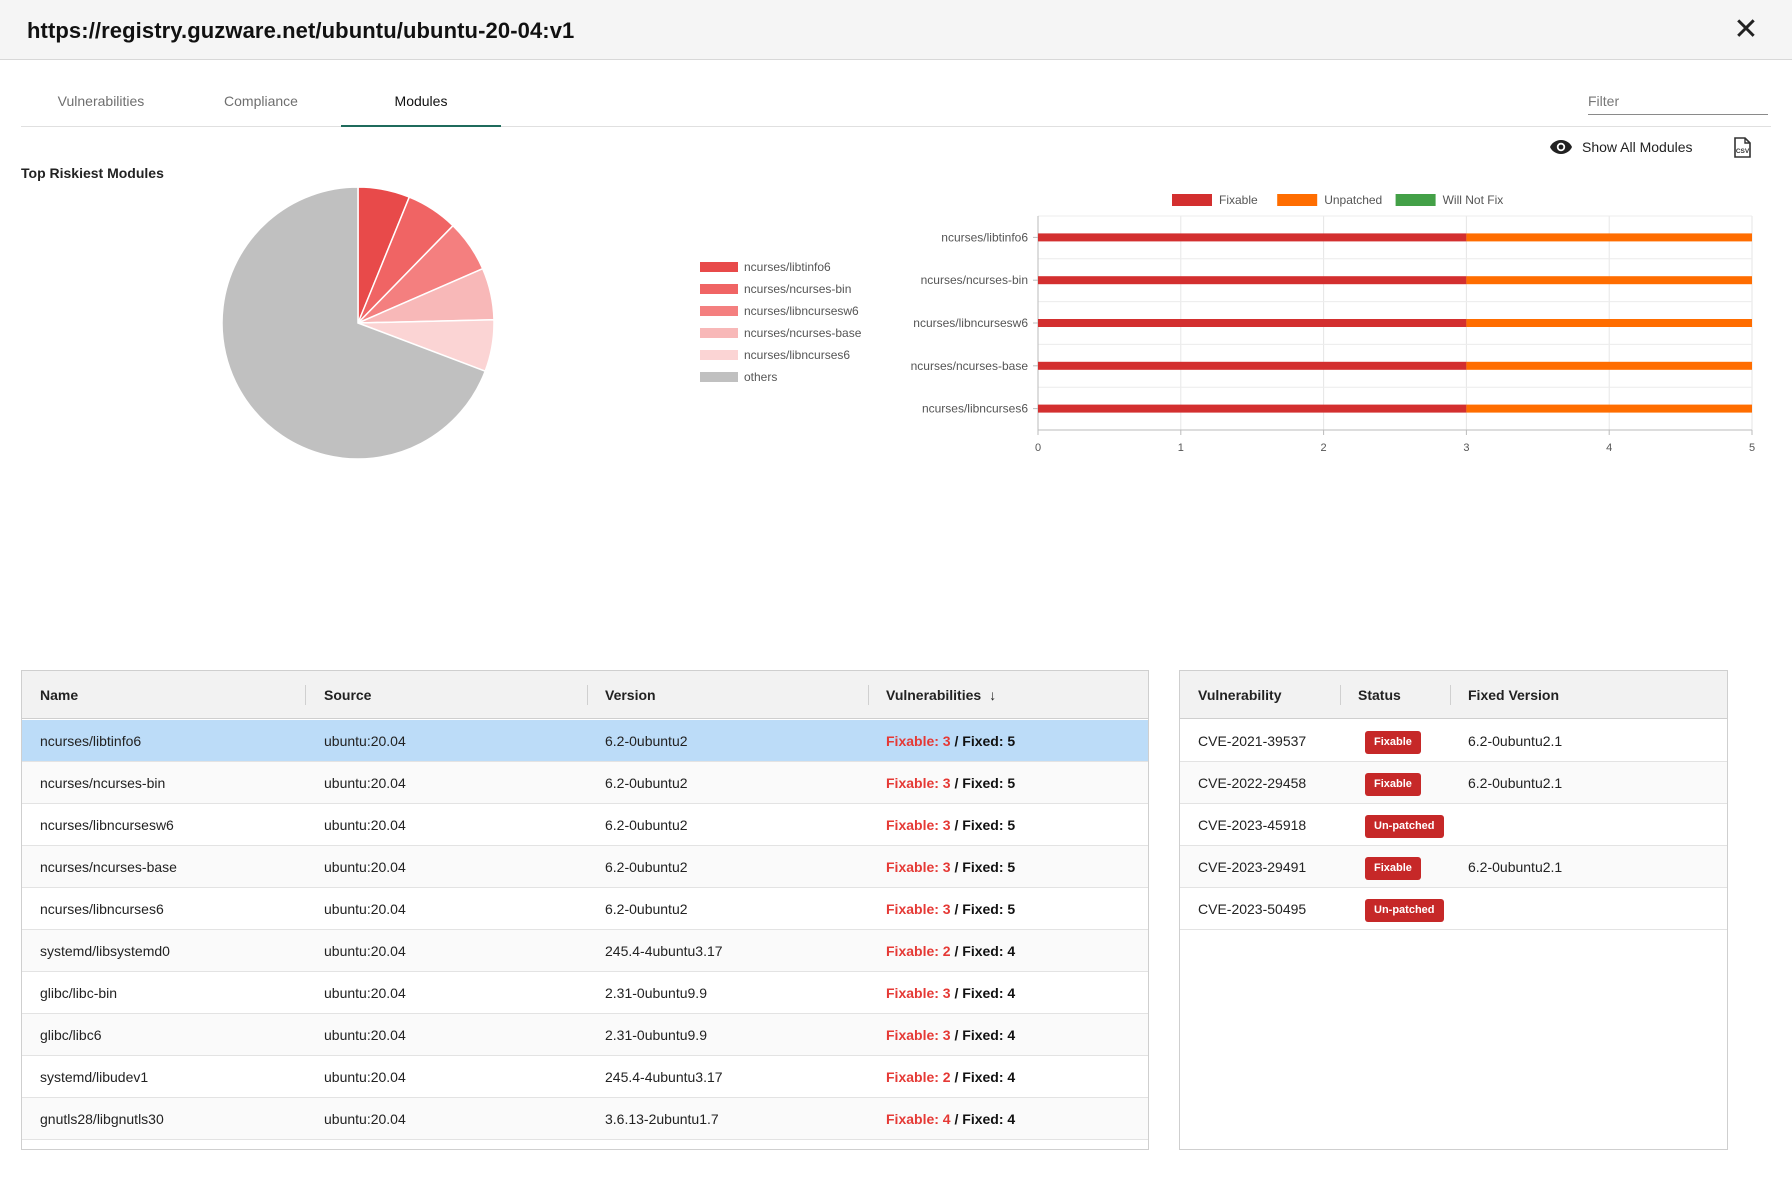 The height and width of the screenshot is (1187, 1792). I want to click on bar-legend-item-will-not-fix: Will Not Fix, so click(1449, 200).